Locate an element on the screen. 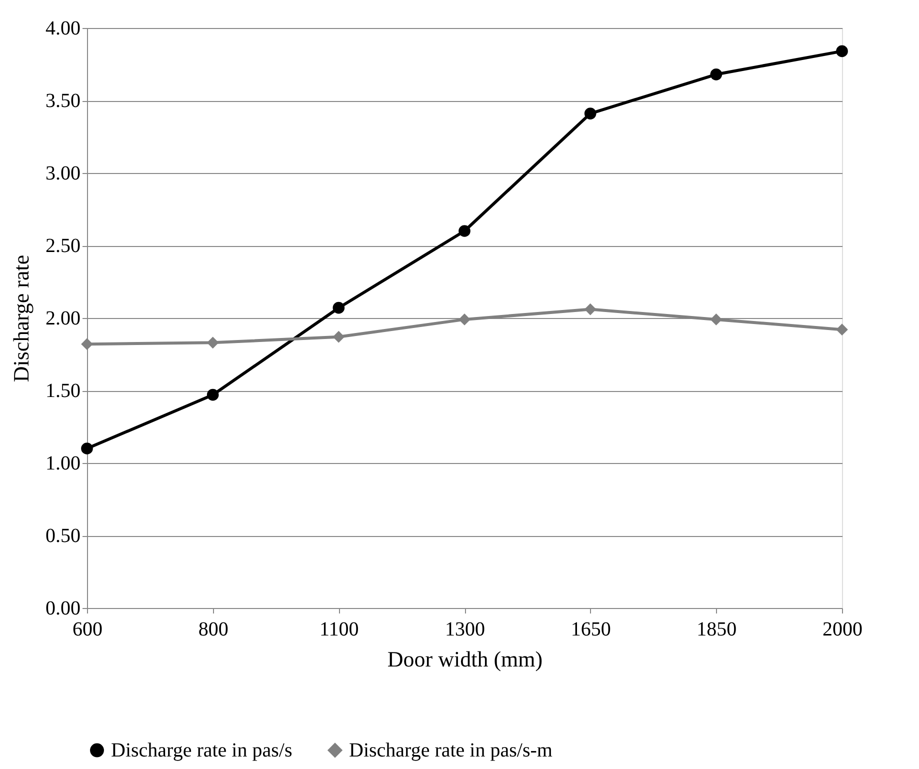 The image size is (919, 769). x-tick-label: 1650 is located at coordinates (590, 629).